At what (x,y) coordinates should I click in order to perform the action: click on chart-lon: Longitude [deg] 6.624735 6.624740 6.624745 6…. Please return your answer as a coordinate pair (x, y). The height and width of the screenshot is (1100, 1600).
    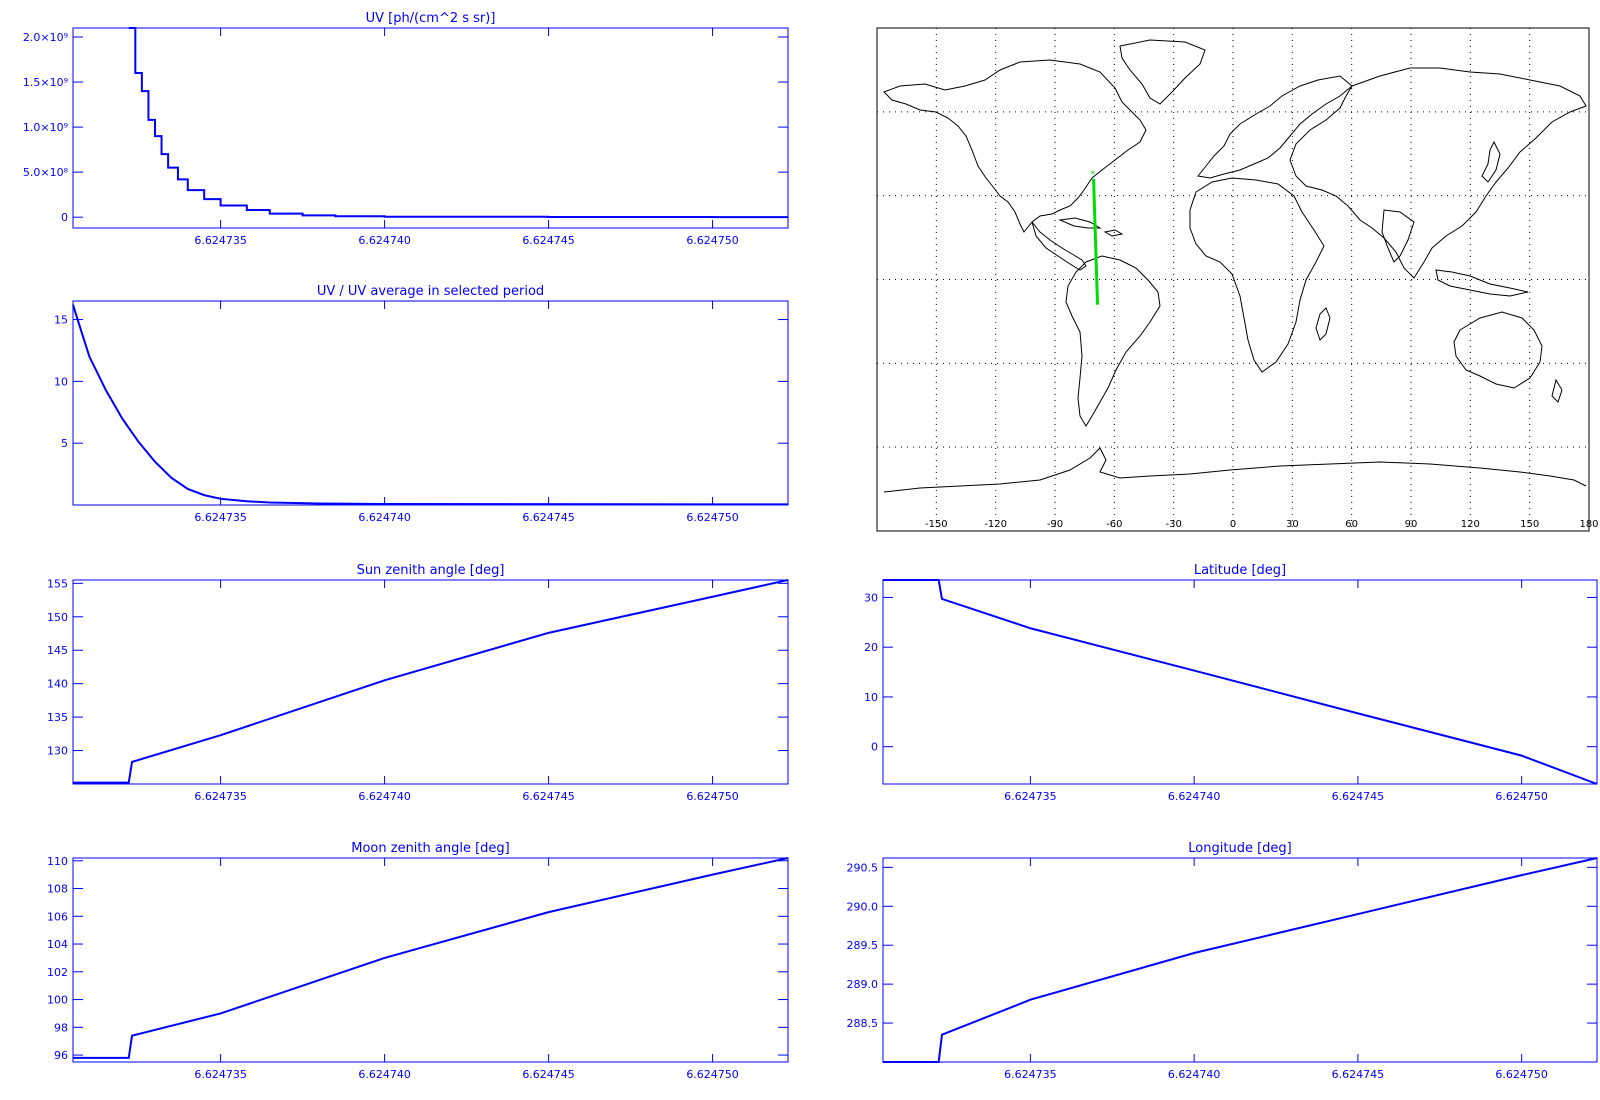
    Looking at the image, I should click on (1222, 961).